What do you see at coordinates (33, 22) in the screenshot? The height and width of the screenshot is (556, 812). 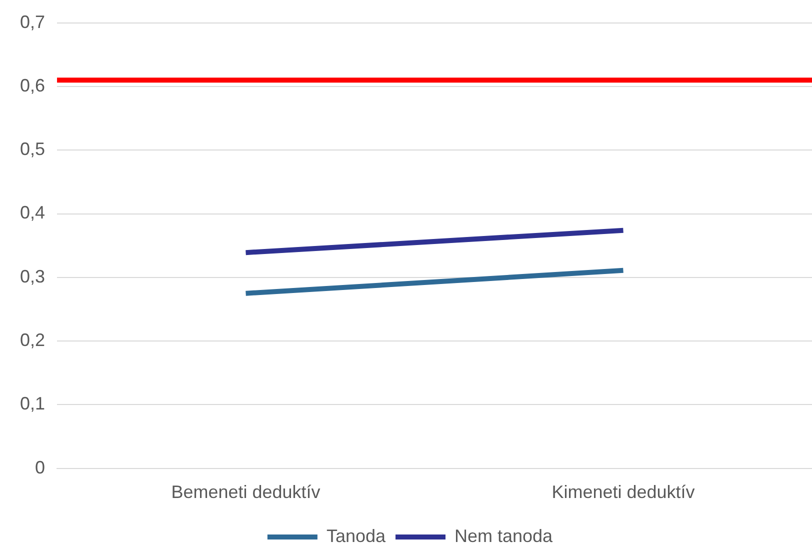 I see `y-tick-label: 0,7` at bounding box center [33, 22].